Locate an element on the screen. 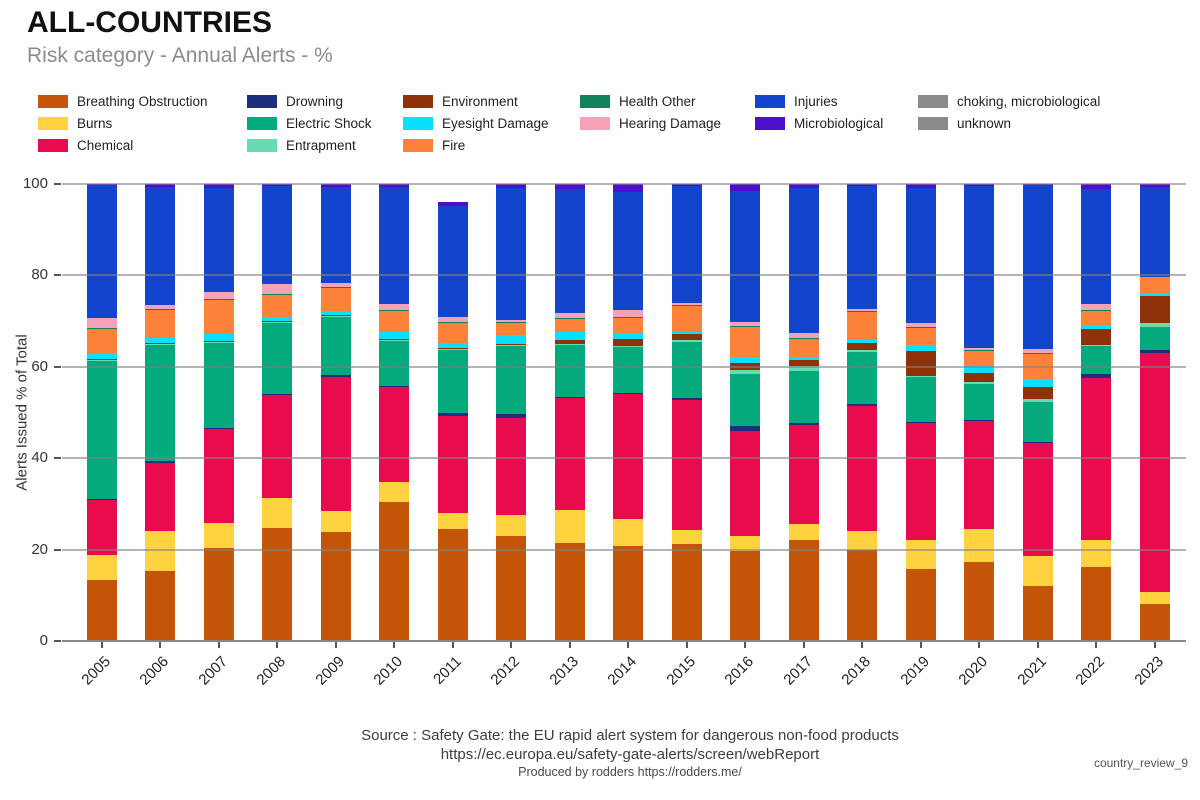 The image size is (1200, 800). x-tick-label: 2009 is located at coordinates (329, 671).